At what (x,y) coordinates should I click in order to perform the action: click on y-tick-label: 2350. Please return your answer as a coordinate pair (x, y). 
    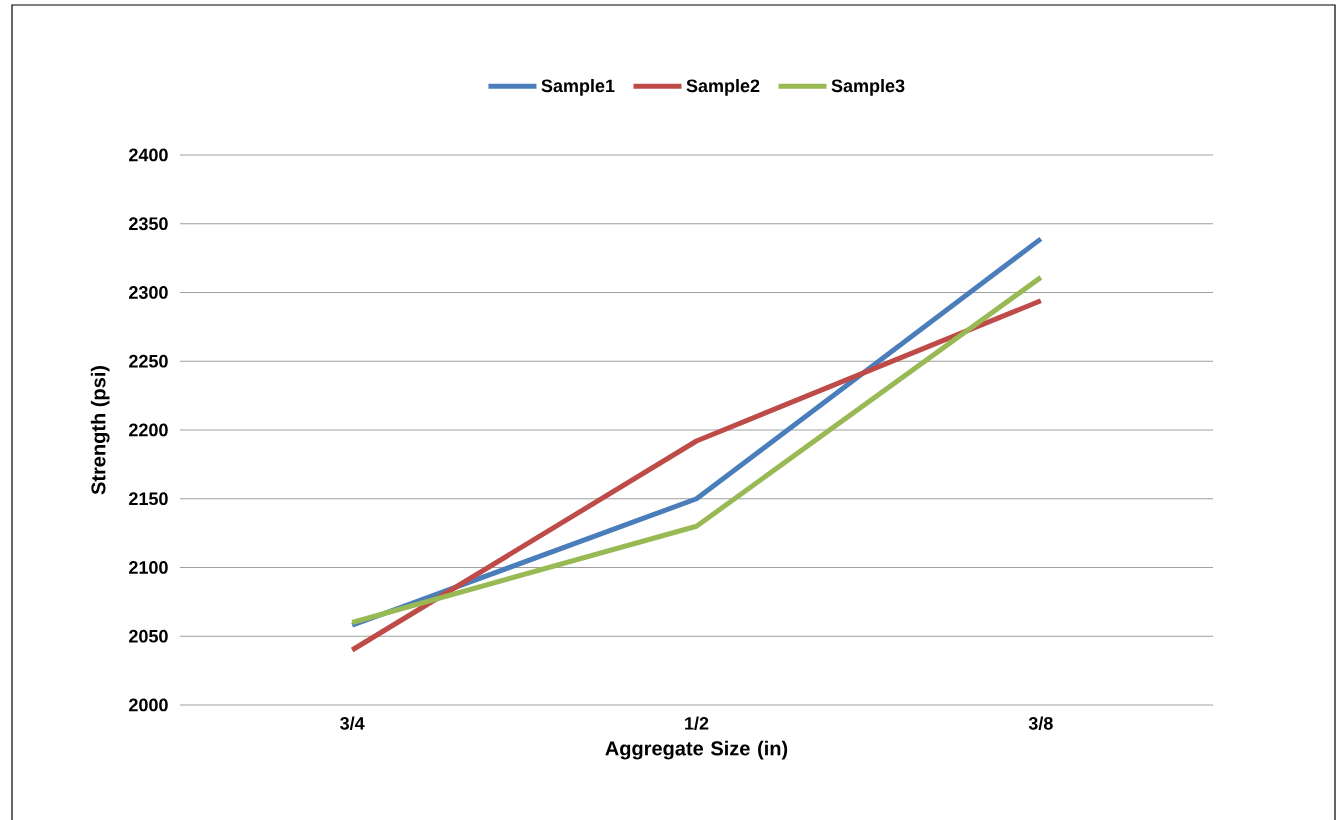
    Looking at the image, I should click on (148, 224).